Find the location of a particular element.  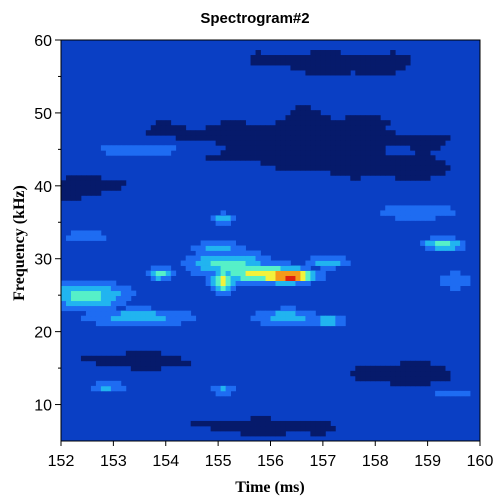

x-tick-label: 157 is located at coordinates (323, 461).